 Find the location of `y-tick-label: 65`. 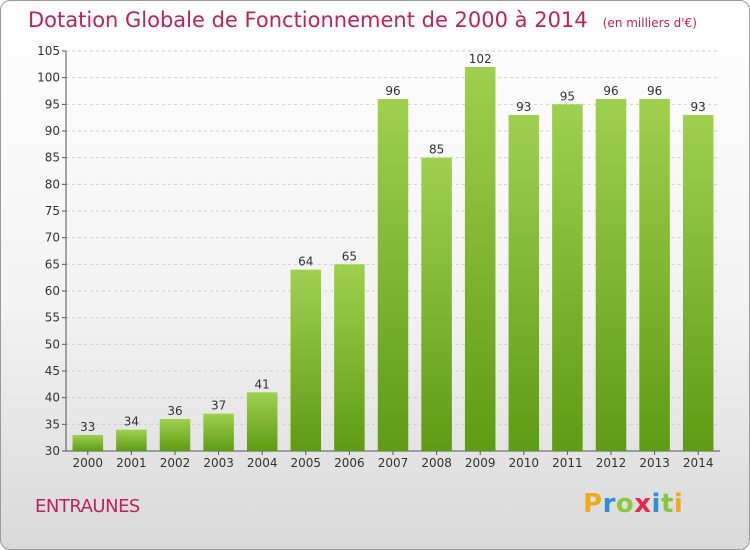

y-tick-label: 65 is located at coordinates (52, 264).